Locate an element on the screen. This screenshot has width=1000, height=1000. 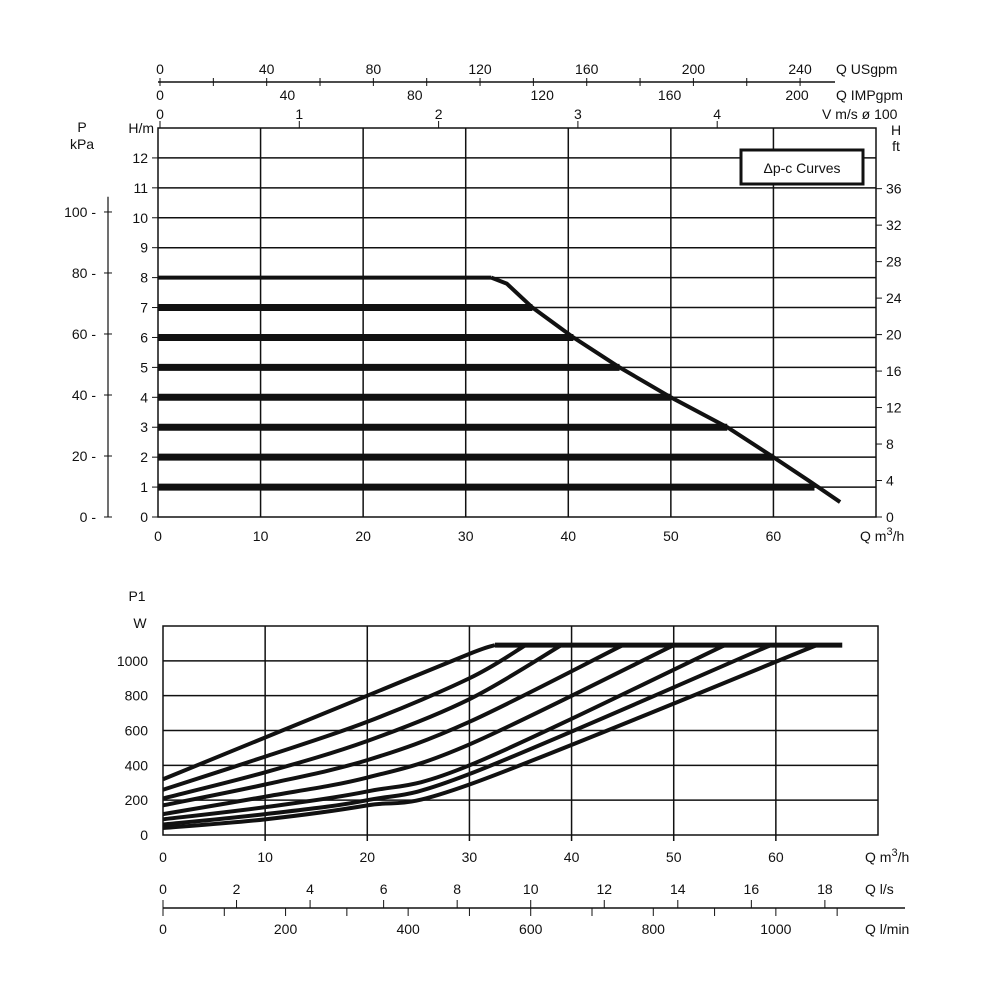
y-tick-label: 1 is located at coordinates (144, 487).